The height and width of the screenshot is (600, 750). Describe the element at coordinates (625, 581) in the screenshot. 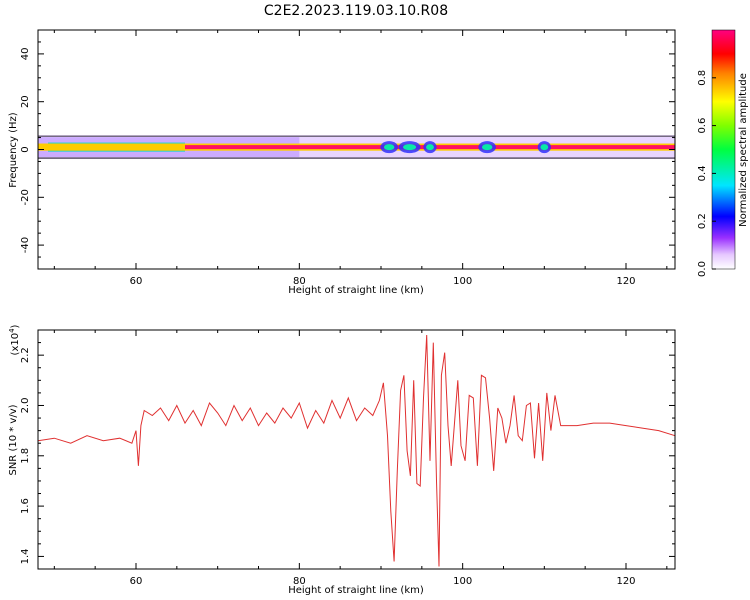

I see `snr-x-tick-label: 120` at that location.